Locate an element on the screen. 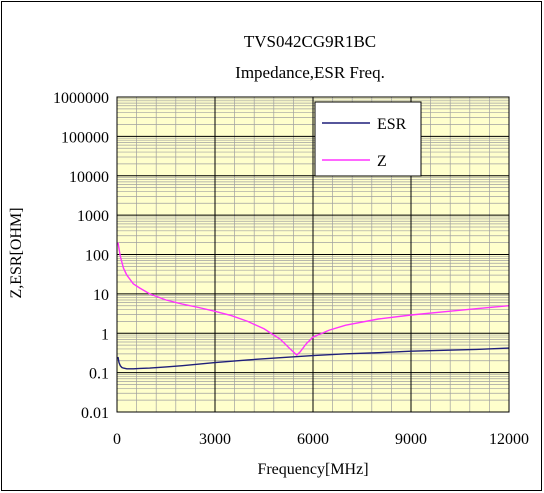  y-tick-label: 1 is located at coordinates (105, 334).